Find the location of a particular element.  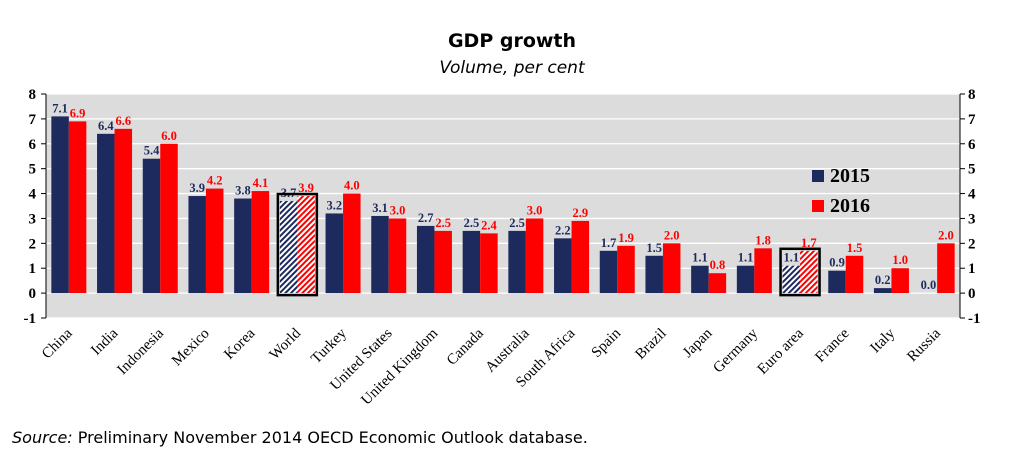

category-label: Korea is located at coordinates (239, 343).